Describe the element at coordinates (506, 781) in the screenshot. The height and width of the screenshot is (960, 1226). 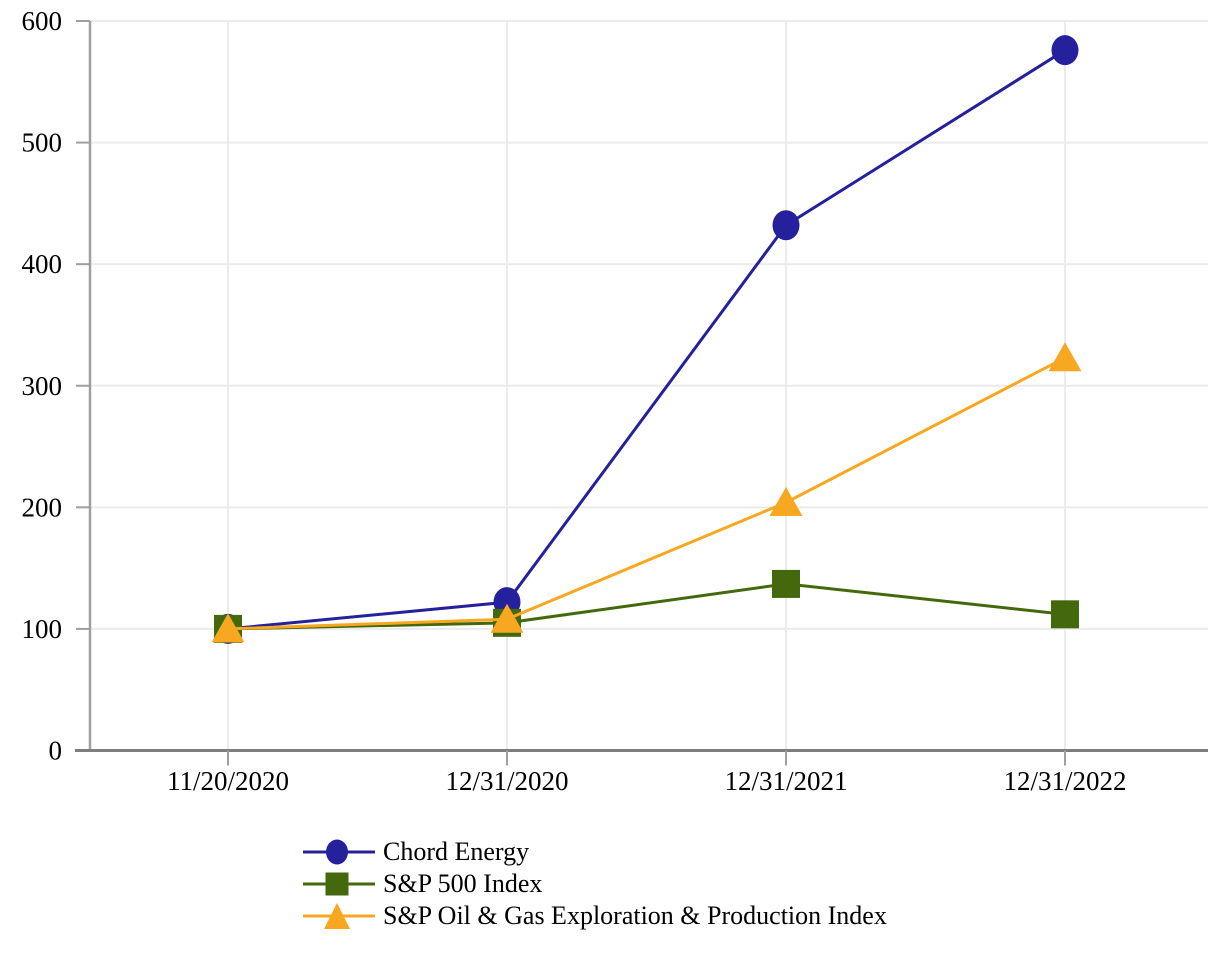
I see `x-tick-label: 12/31/2020` at that location.